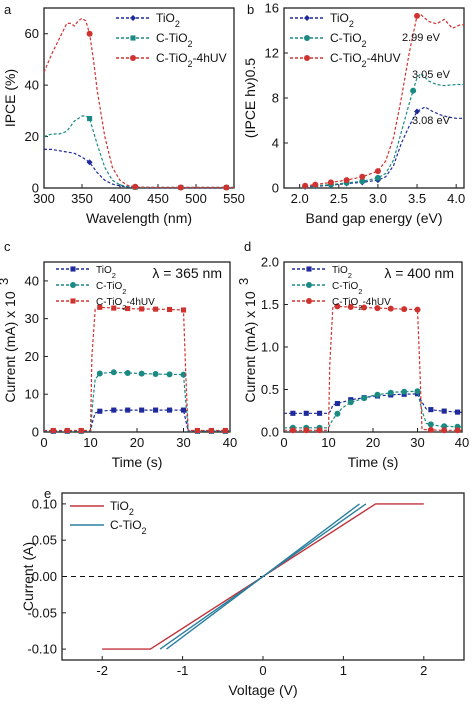 The height and width of the screenshot is (706, 474). Describe the element at coordinates (343, 670) in the screenshot. I see `x-tick-label: 1` at that location.